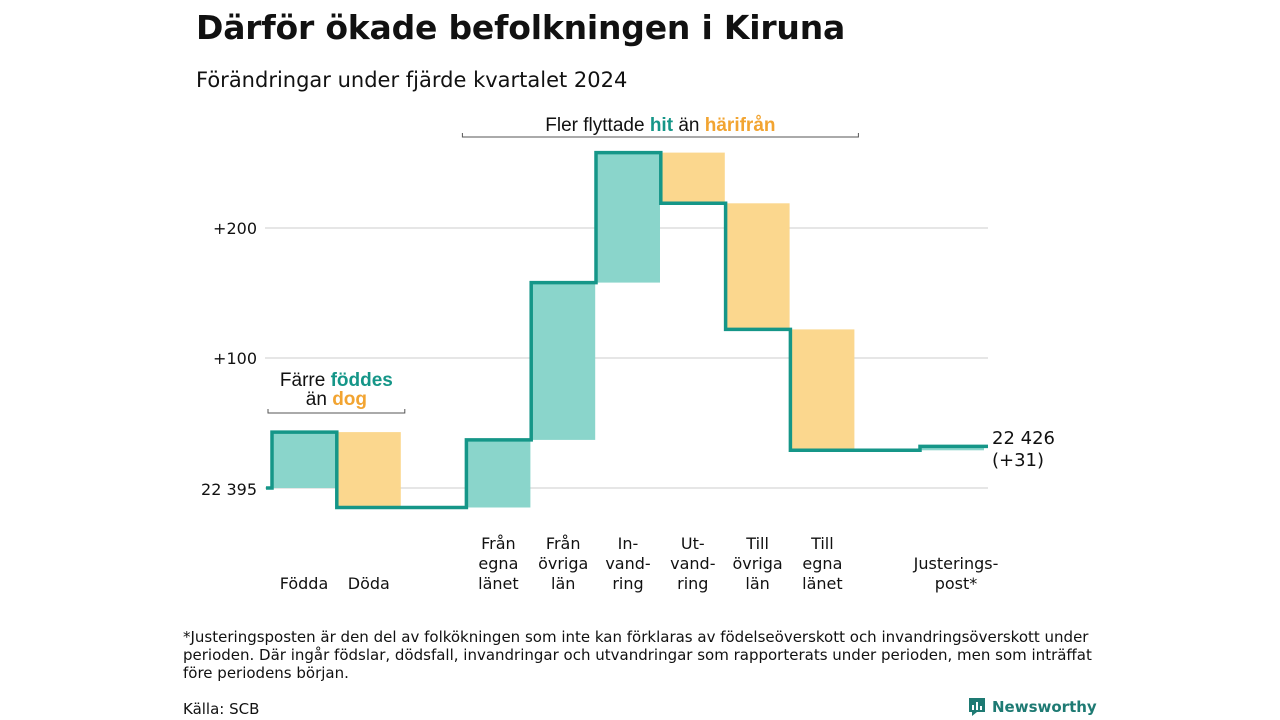 This screenshot has height=720, width=1280. What do you see at coordinates (221, 709) in the screenshot?
I see `source-text: Källa: SCB` at bounding box center [221, 709].